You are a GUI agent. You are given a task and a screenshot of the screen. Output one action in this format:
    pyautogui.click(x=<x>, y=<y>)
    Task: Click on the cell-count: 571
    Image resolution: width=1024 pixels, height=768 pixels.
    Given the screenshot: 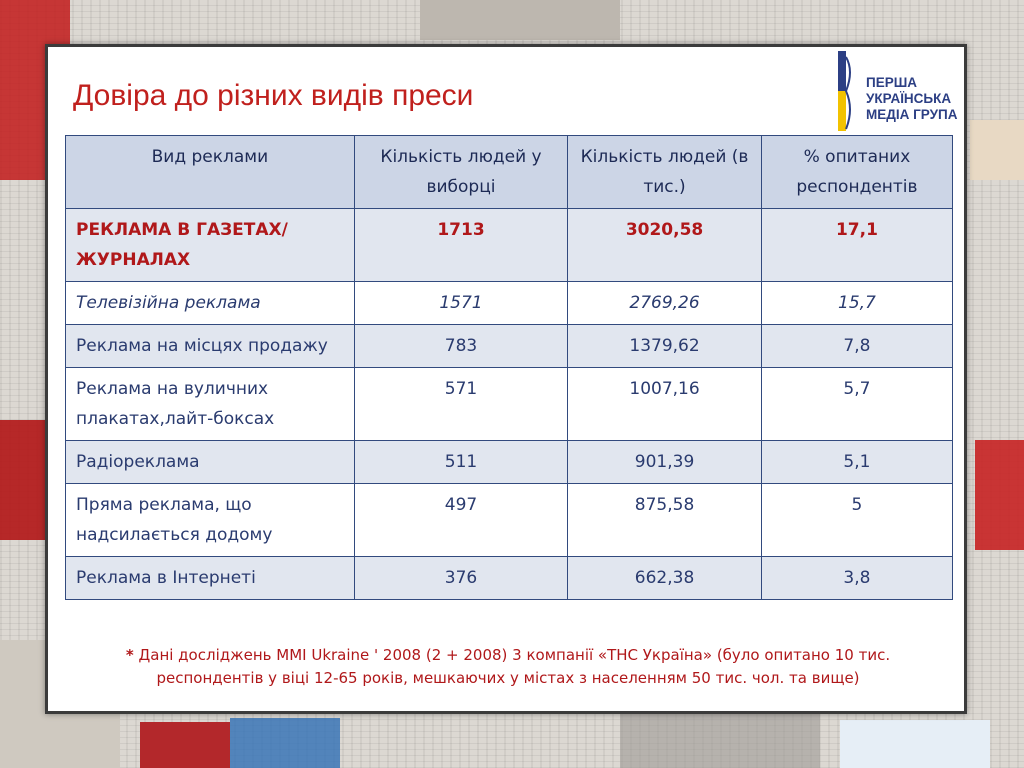 What is the action you would take?
    pyautogui.click(x=461, y=404)
    